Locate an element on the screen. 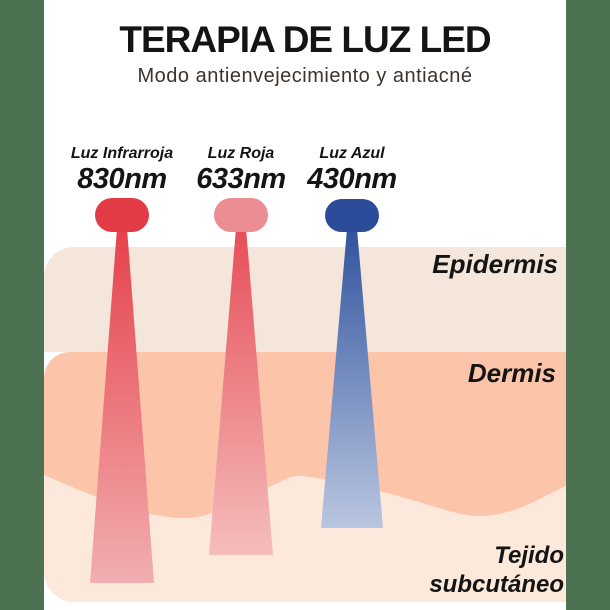 The height and width of the screenshot is (610, 610). dermis-wave-boundary is located at coordinates (305, 502).